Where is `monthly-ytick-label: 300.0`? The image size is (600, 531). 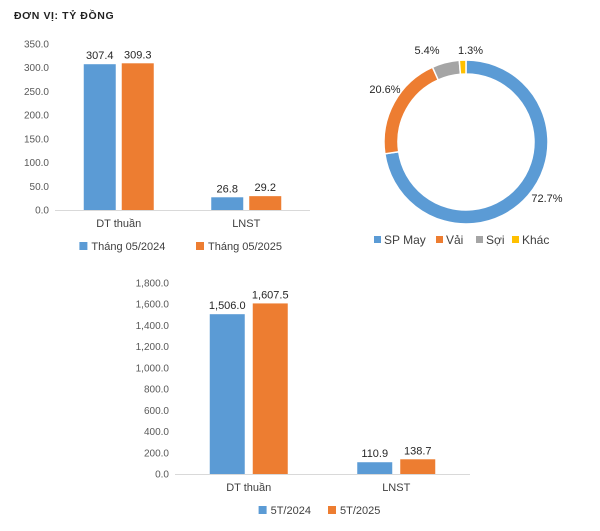
monthly-ytick-label: 300.0 is located at coordinates (36, 68).